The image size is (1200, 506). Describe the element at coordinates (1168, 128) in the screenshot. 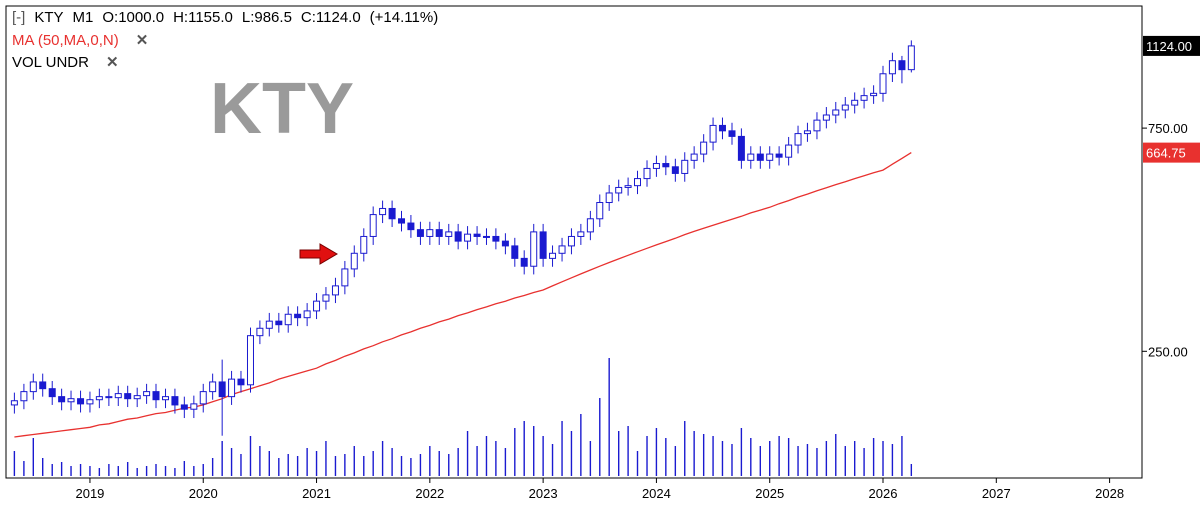

I see `y-tick-label: 750.00` at that location.